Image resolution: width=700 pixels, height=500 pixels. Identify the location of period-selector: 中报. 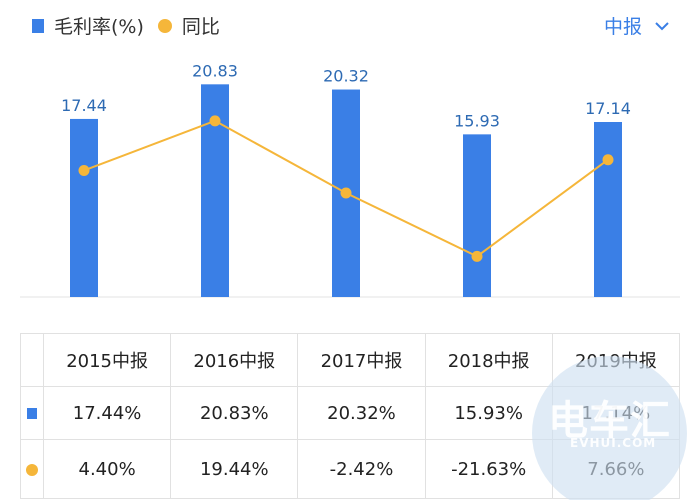
(637, 25).